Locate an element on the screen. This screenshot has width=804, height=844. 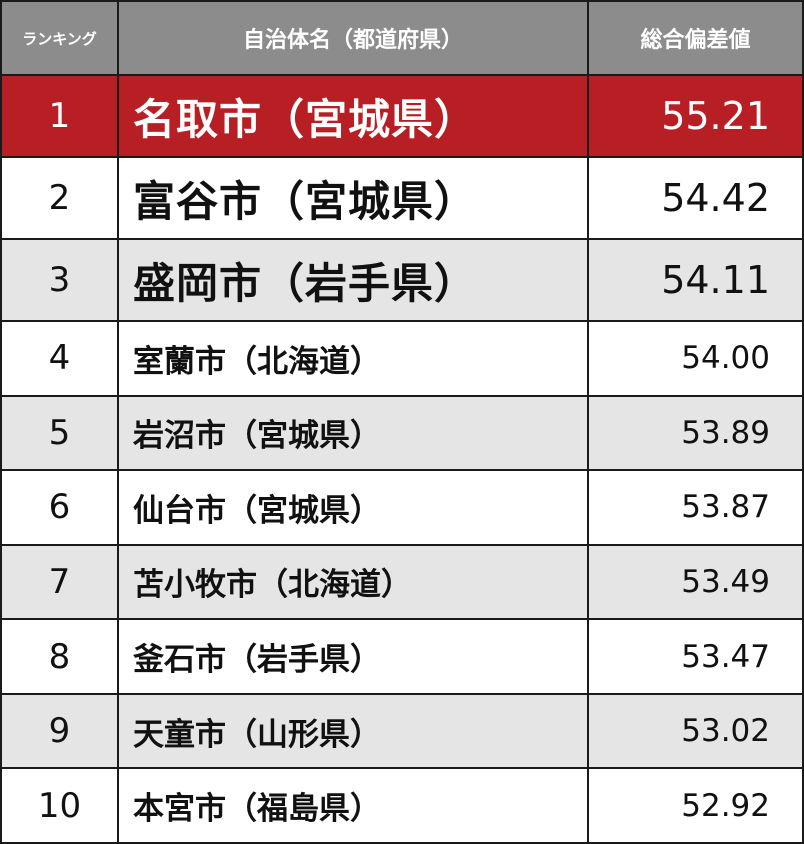
score-cell: 53.02 is located at coordinates (695, 731).